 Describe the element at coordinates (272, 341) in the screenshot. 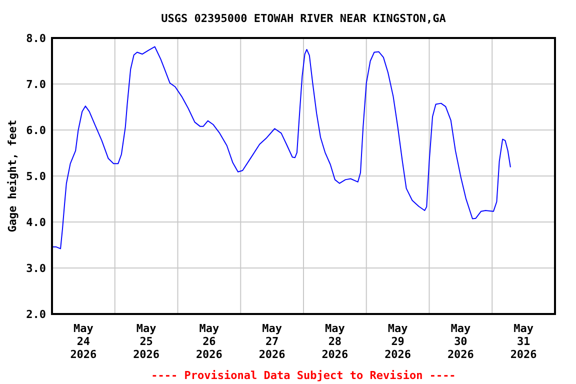

I see `x-tick-label: May 27 2026` at that location.